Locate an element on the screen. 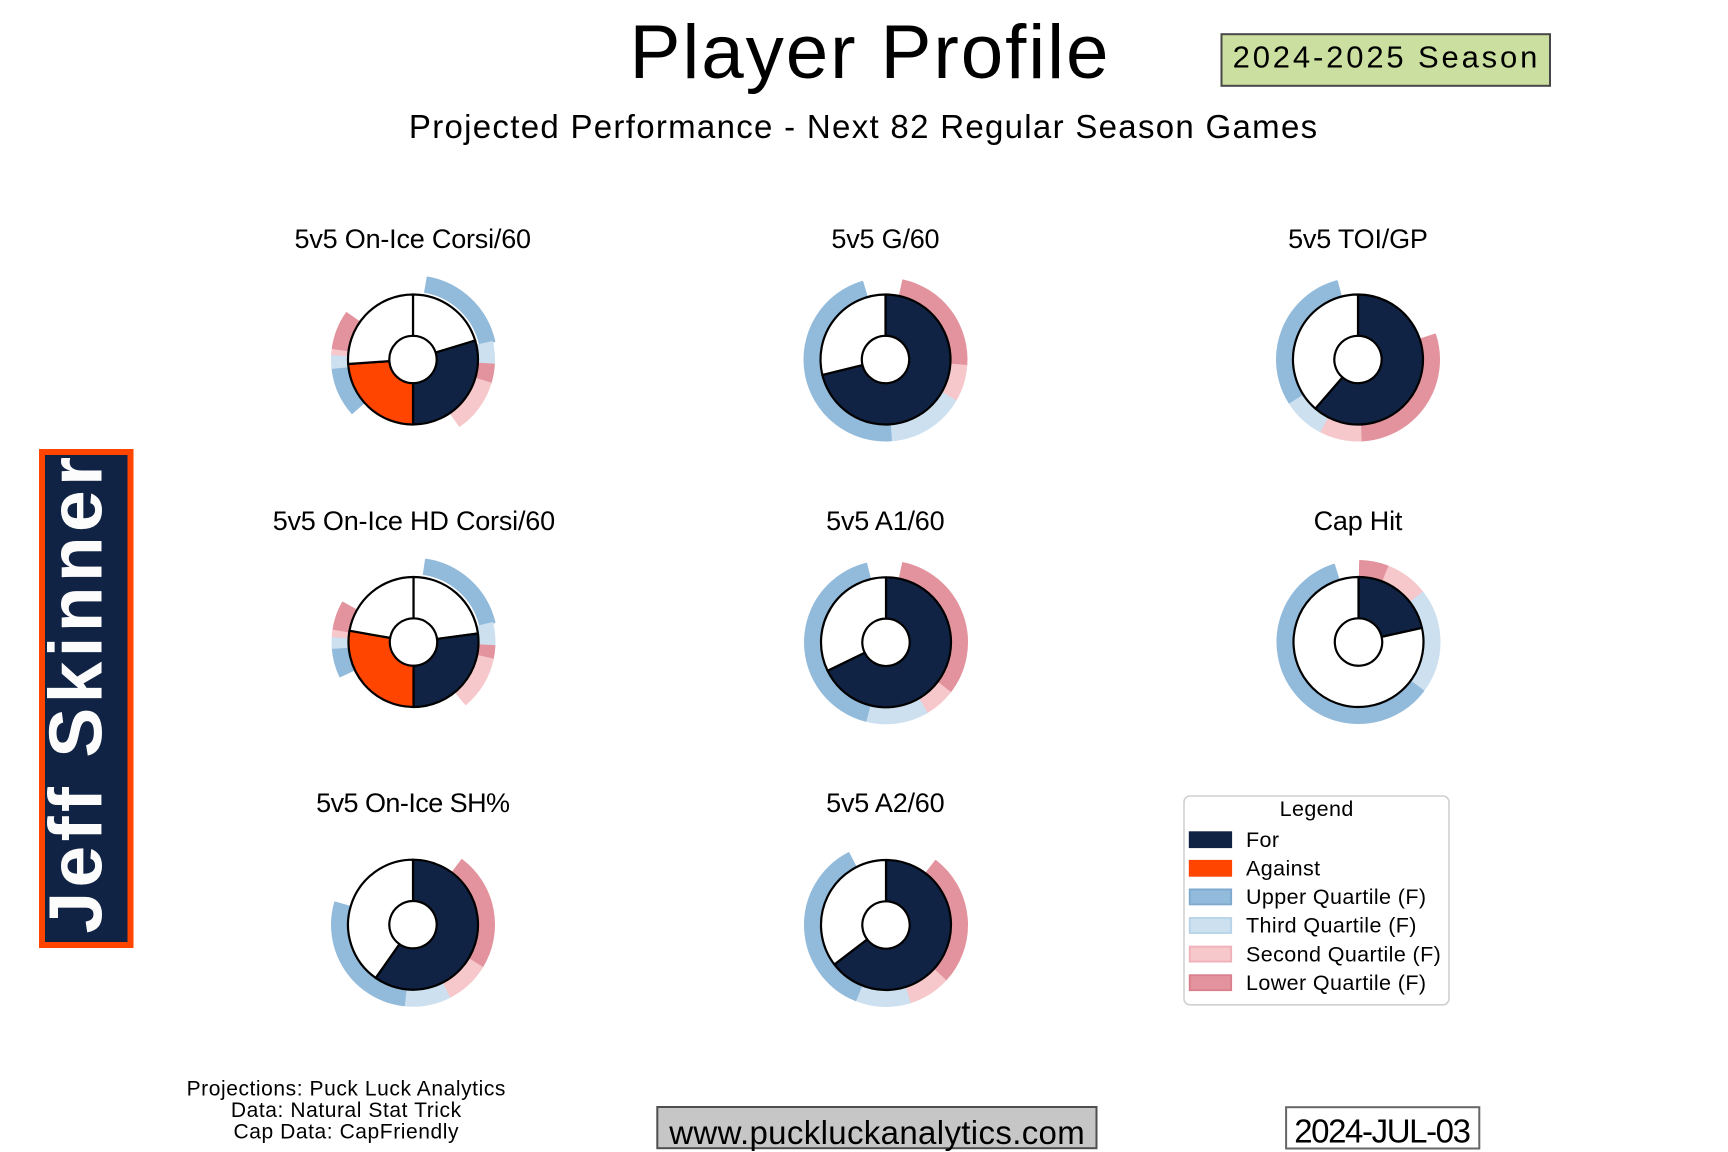  svg-text: Player Profile is located at coordinates (870, 52).